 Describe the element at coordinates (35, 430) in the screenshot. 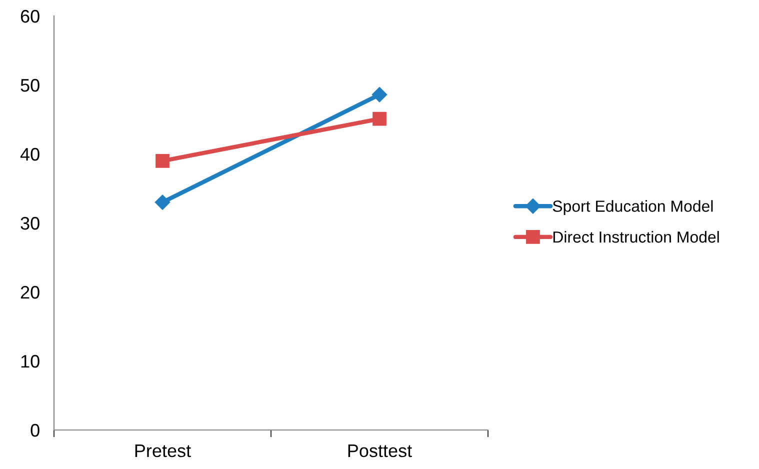

I see `y-tick-label: 0` at that location.